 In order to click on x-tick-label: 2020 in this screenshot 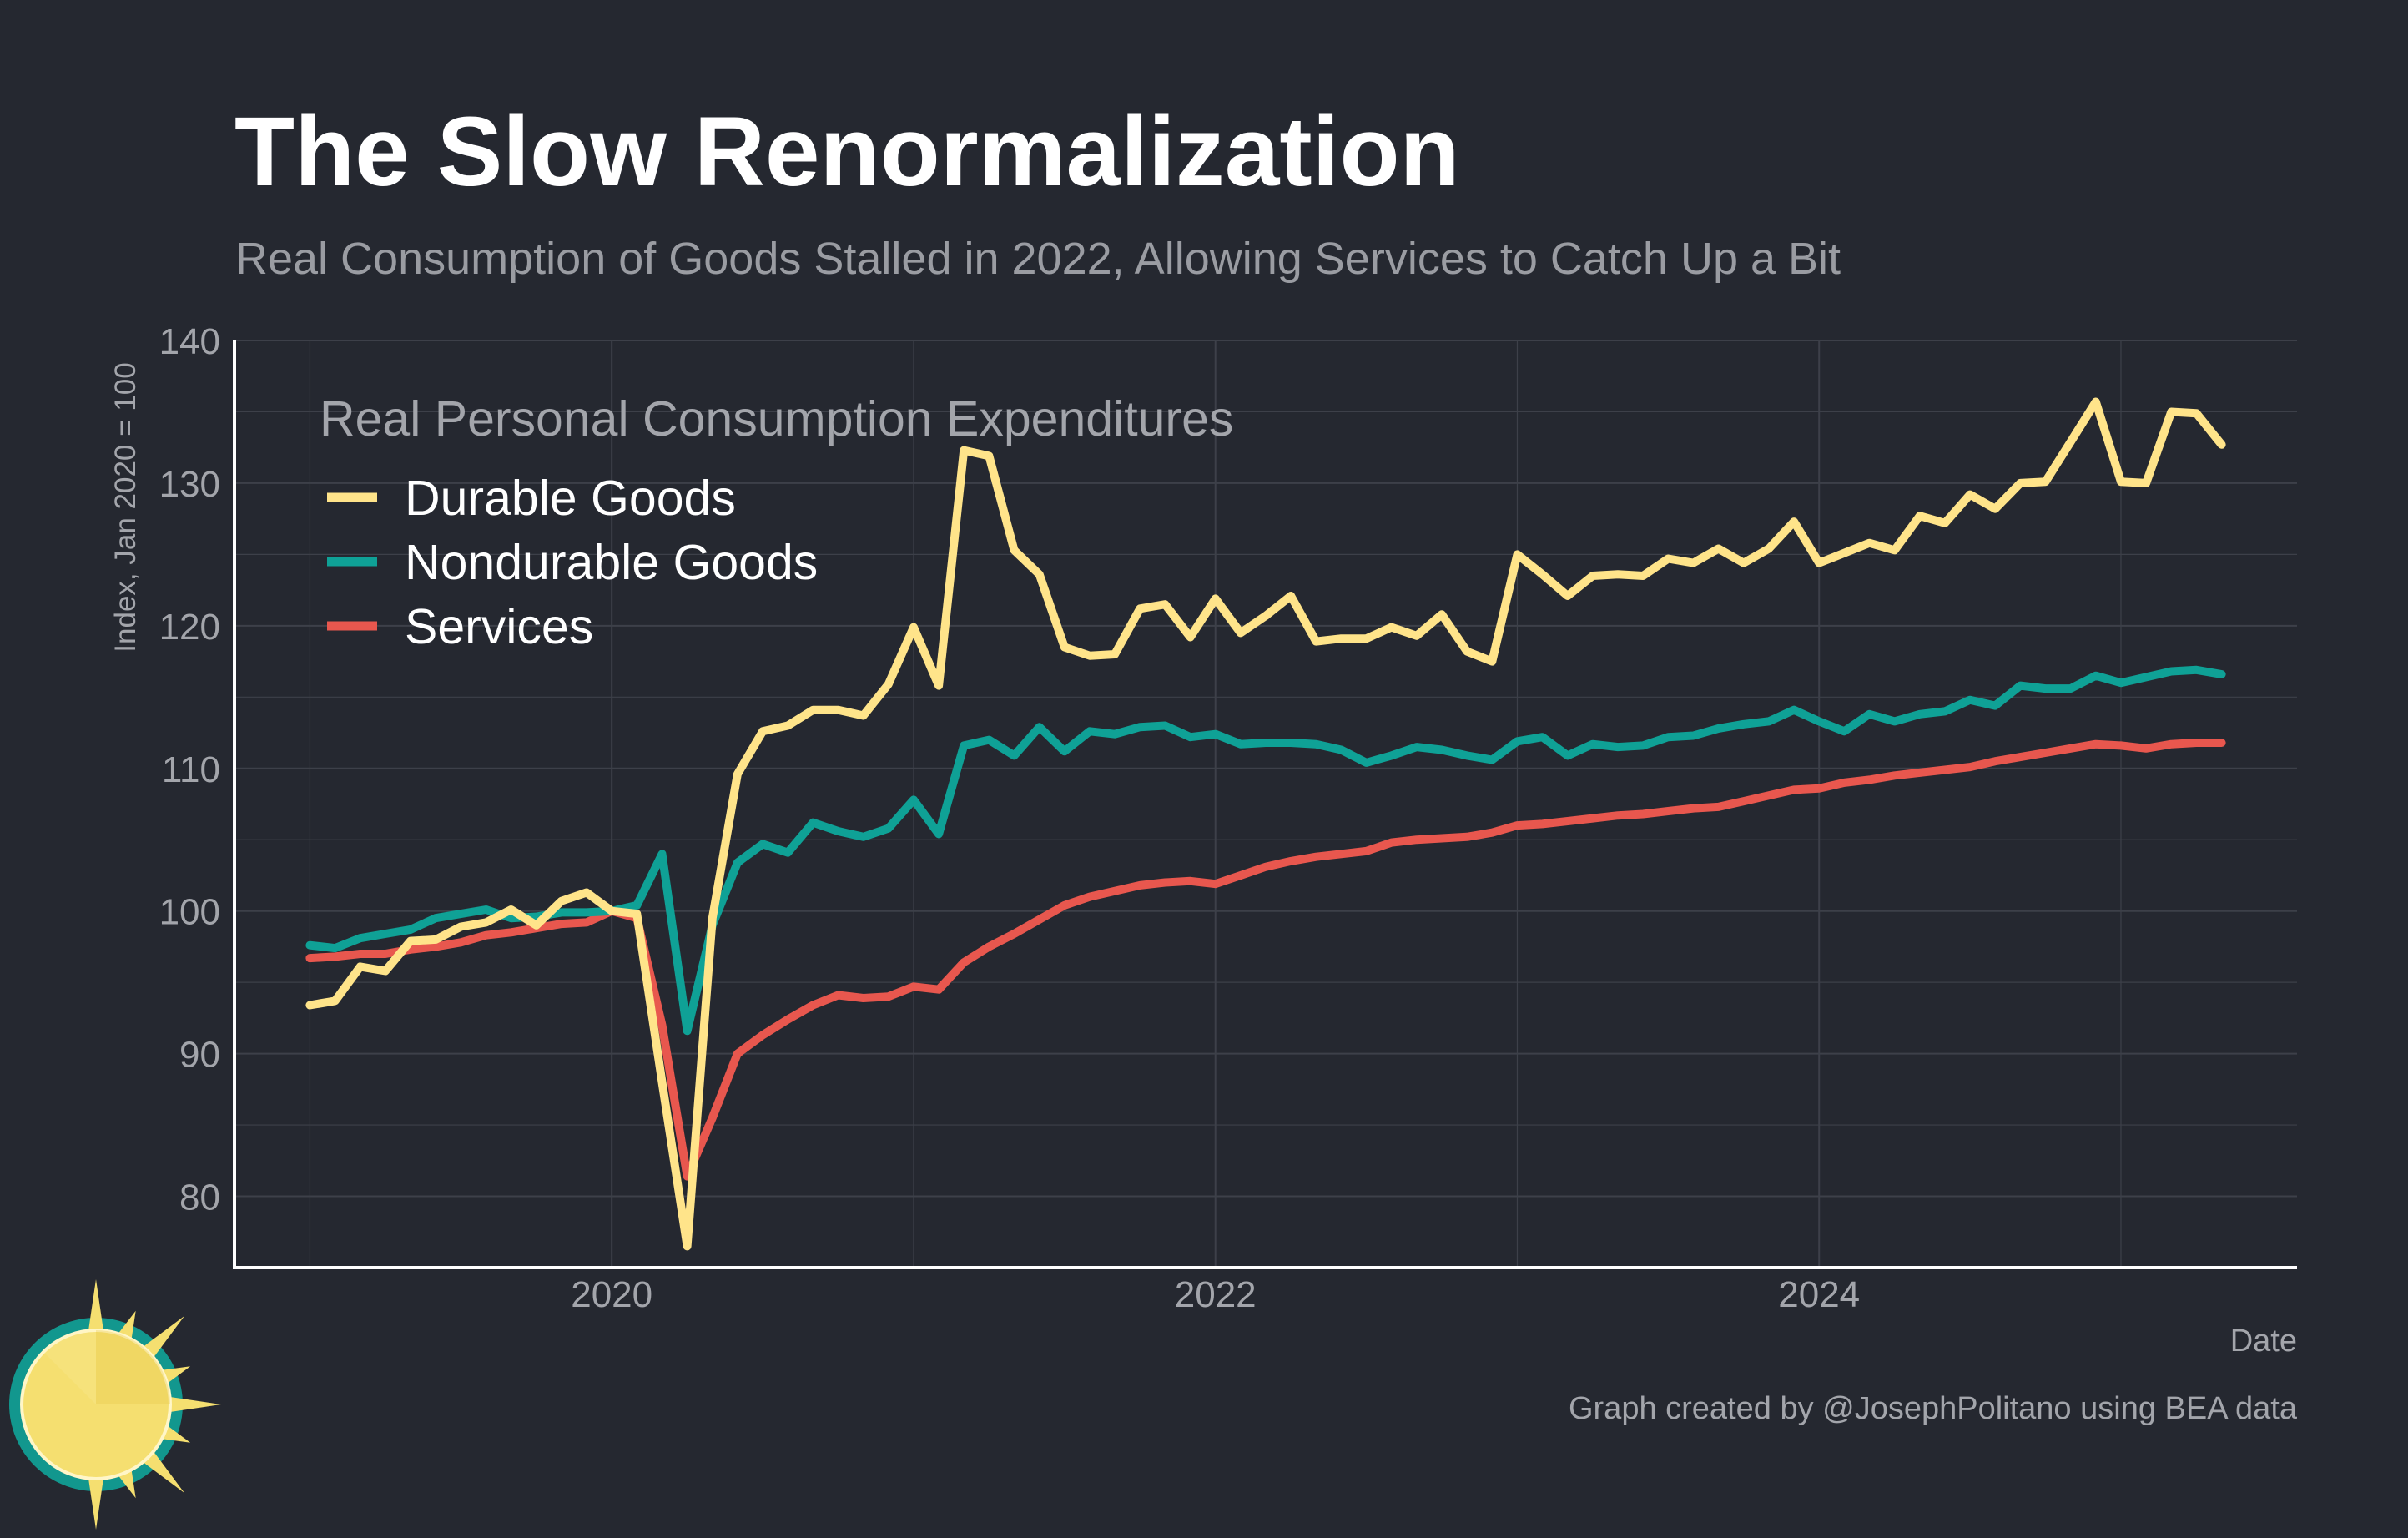, I will do `click(611, 1294)`.